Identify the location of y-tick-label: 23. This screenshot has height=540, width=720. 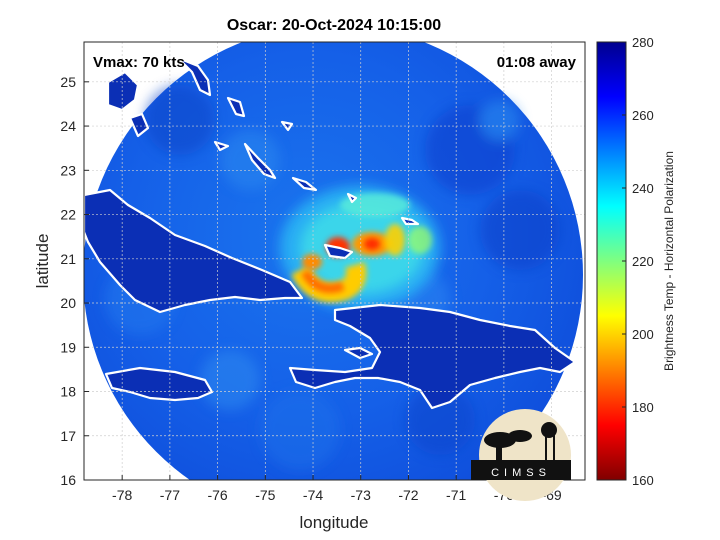
(68, 170).